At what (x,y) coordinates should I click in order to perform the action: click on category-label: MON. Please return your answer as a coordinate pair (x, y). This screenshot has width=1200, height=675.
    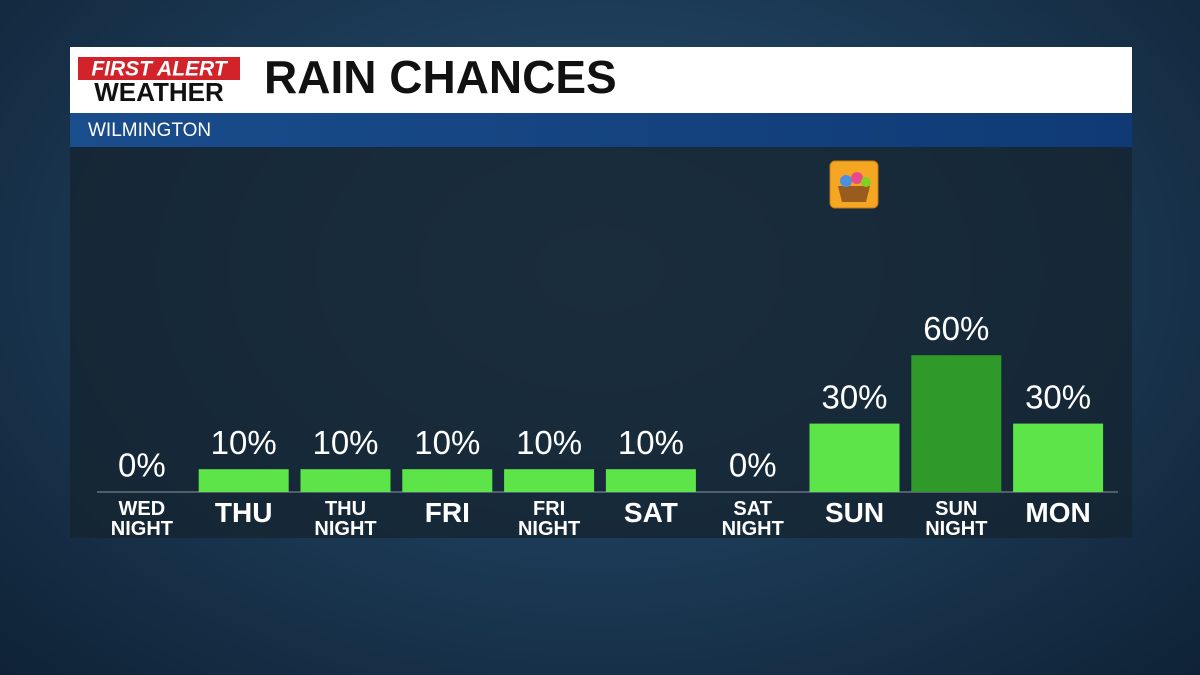
    Looking at the image, I should click on (1058, 512).